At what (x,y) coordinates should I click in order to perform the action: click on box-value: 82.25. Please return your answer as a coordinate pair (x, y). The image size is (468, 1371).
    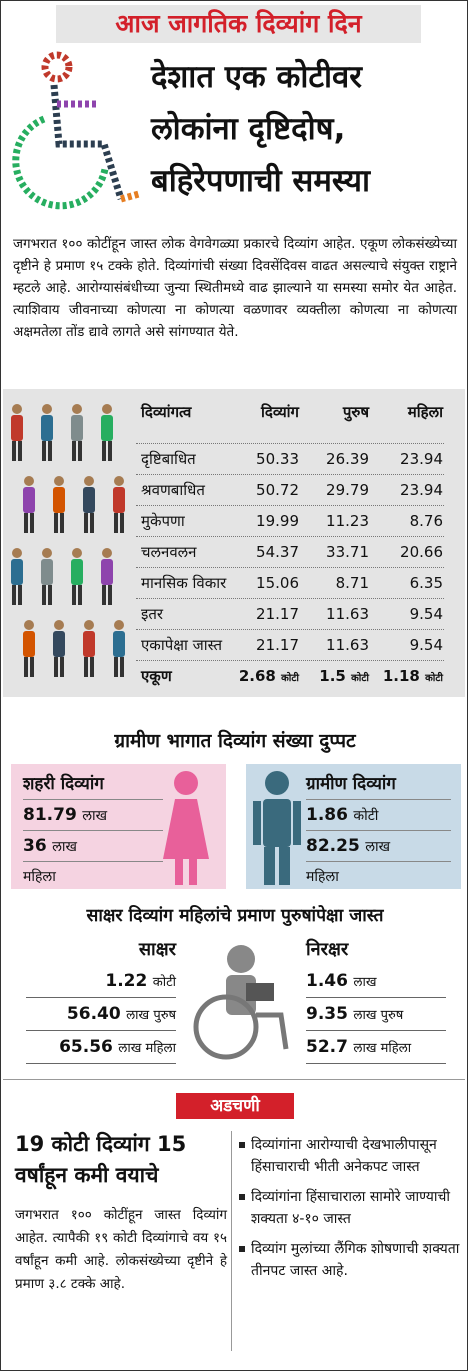
    Looking at the image, I should click on (333, 846).